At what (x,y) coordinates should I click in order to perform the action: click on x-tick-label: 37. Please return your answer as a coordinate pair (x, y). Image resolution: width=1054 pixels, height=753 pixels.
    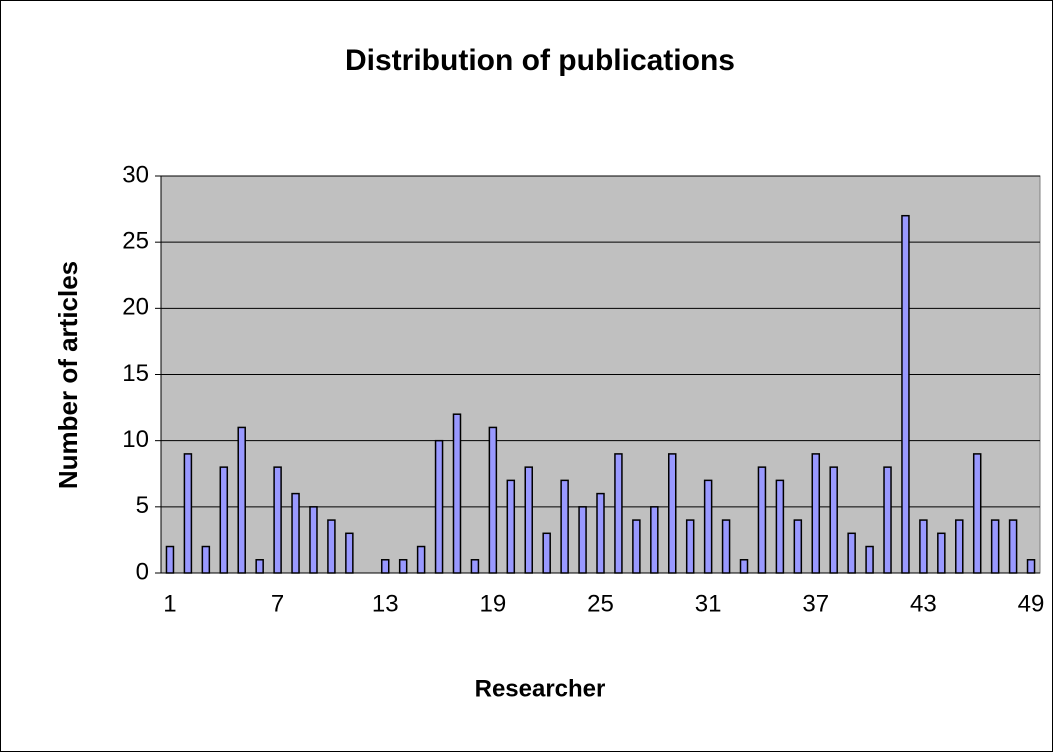
    Looking at the image, I should click on (815, 603).